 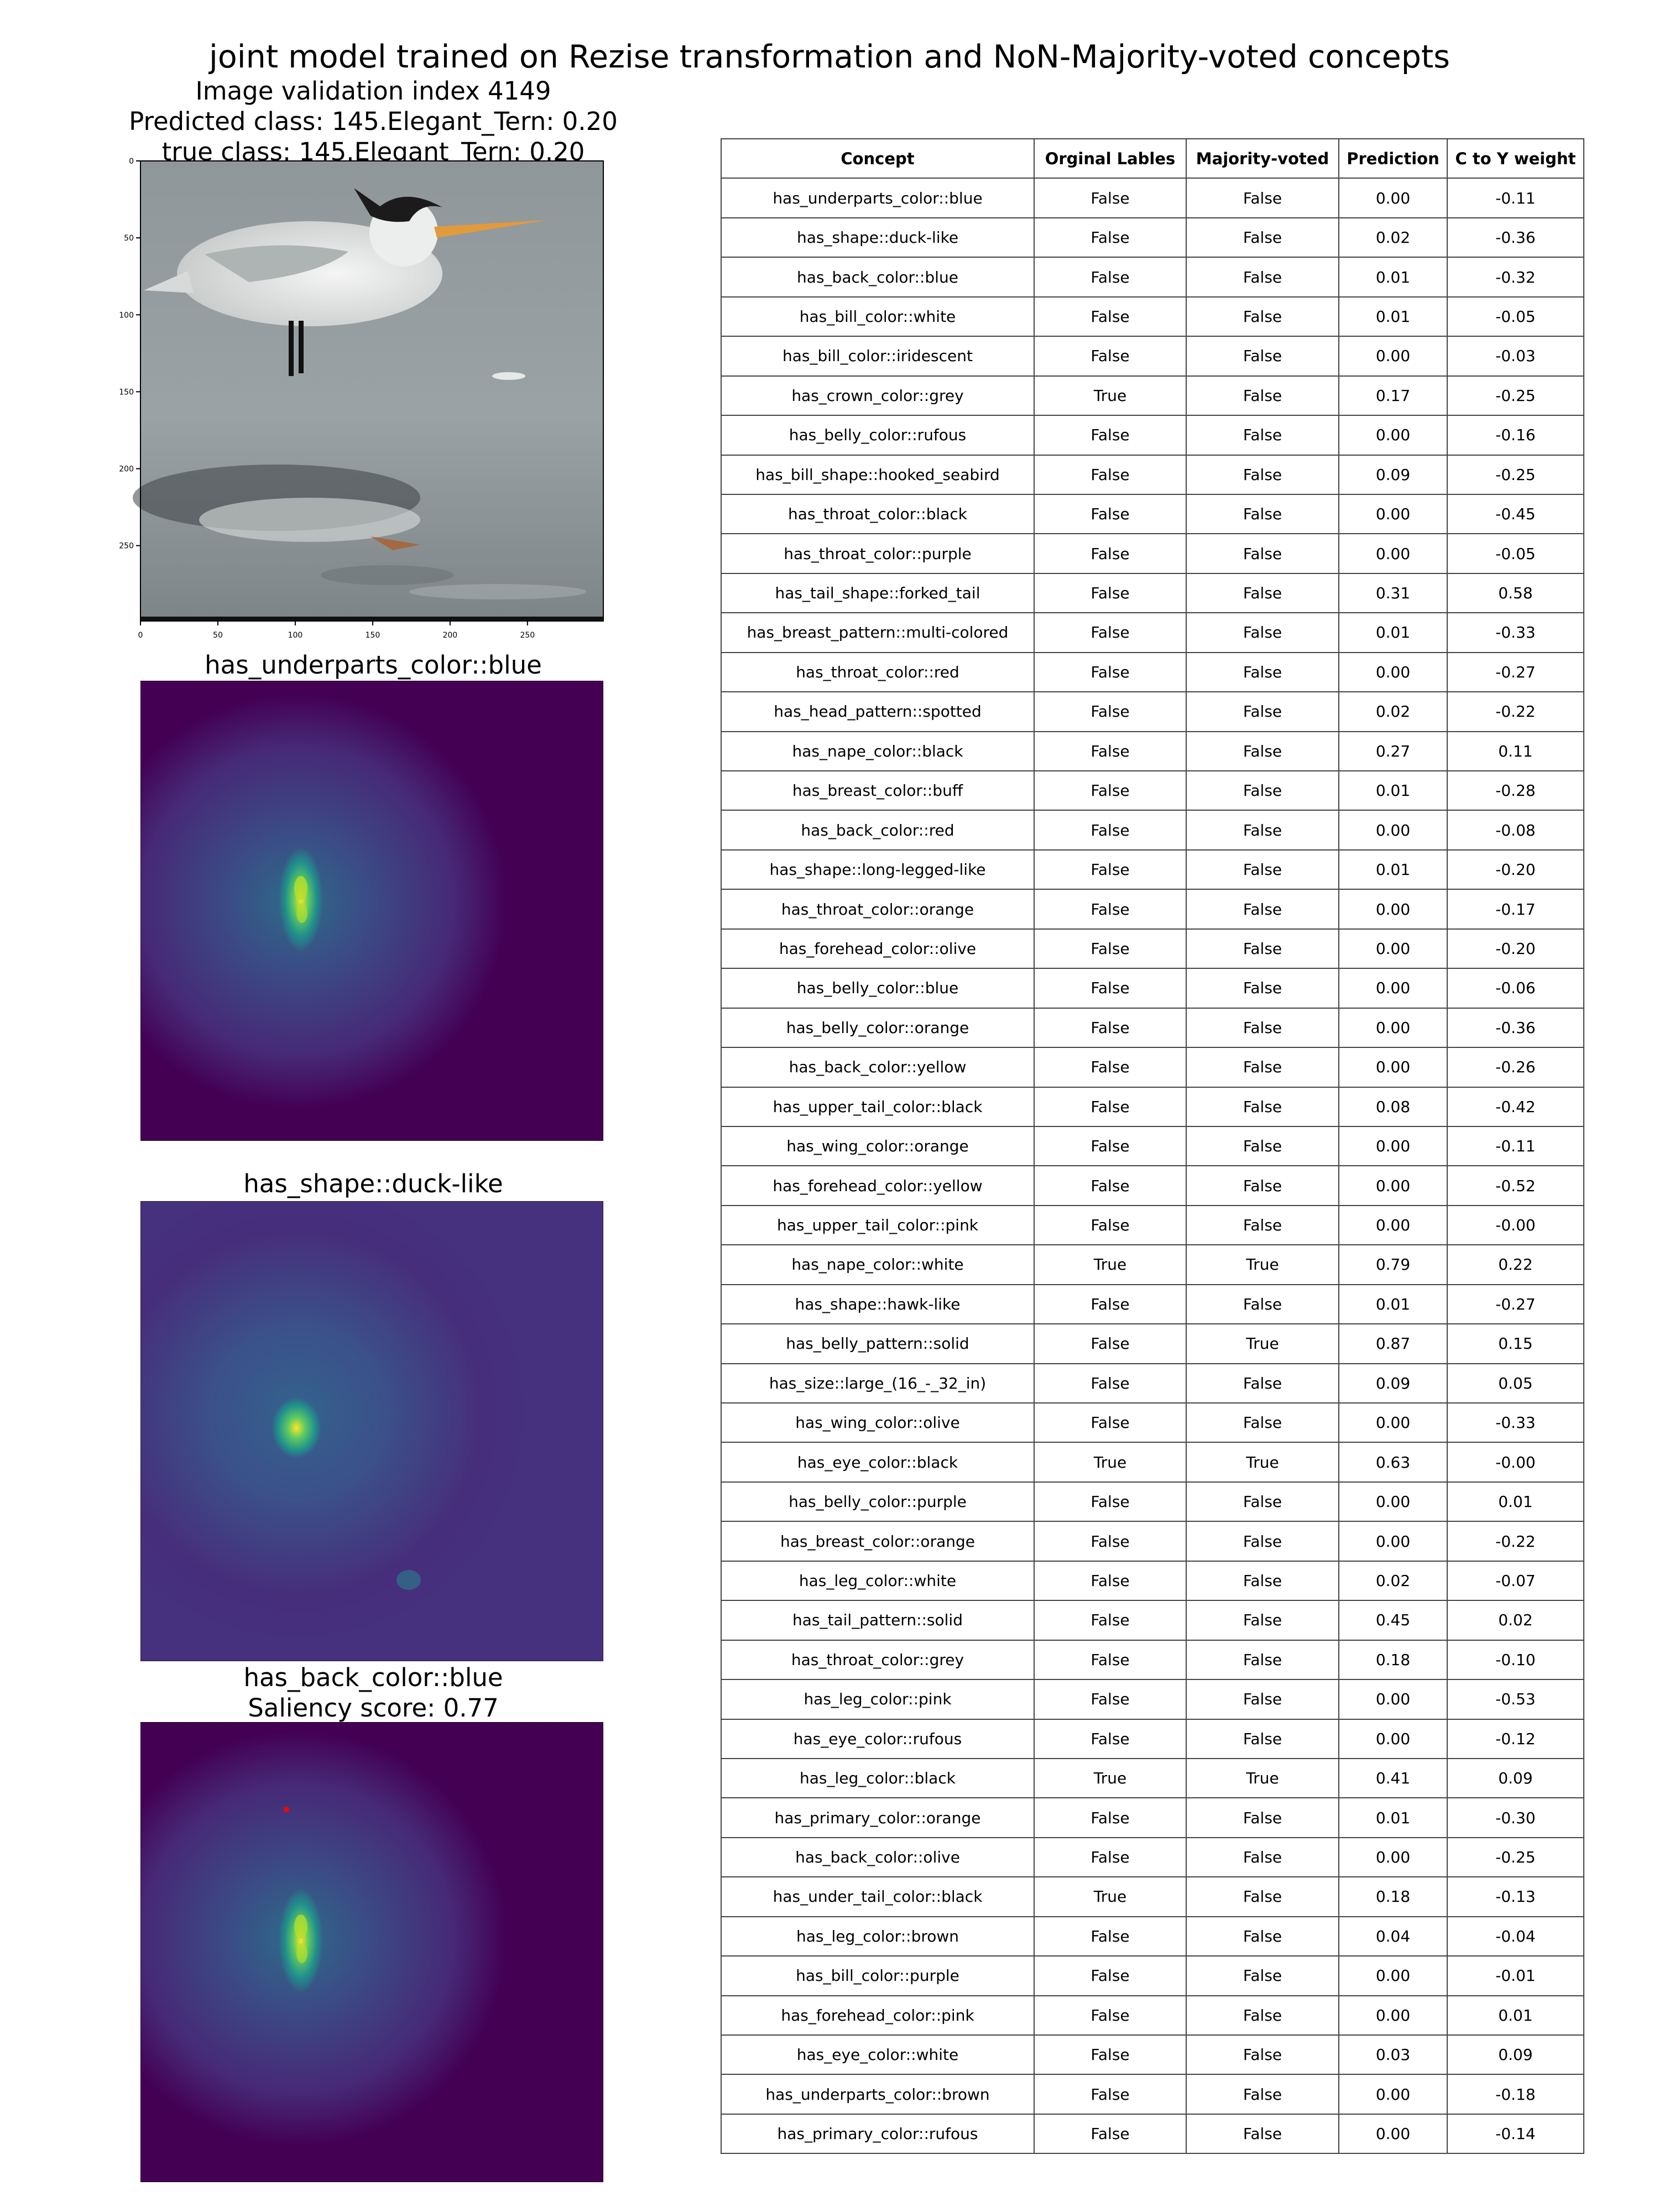 I want to click on concept-cell: has_breast_pattern::multi-colored, so click(x=878, y=632).